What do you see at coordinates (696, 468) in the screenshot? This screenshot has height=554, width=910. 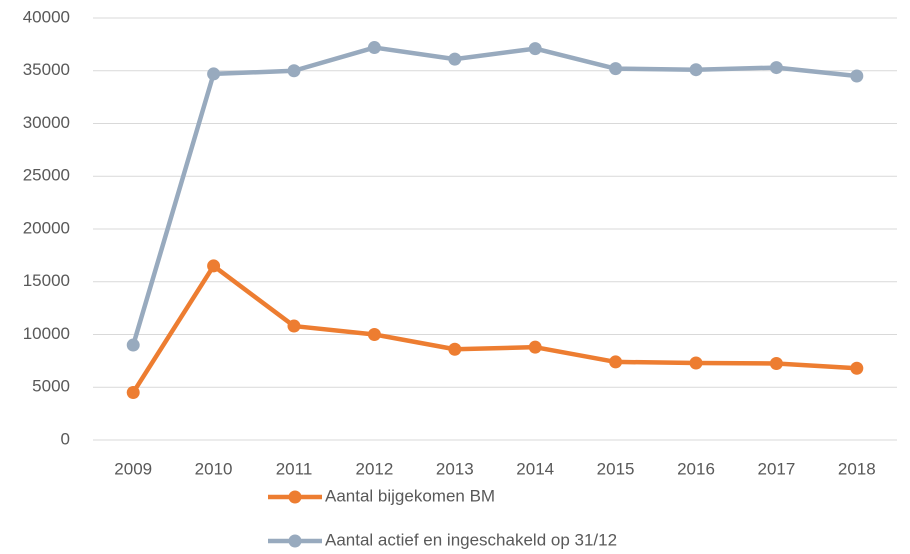 I see `x-tick-label: 2016` at bounding box center [696, 468].